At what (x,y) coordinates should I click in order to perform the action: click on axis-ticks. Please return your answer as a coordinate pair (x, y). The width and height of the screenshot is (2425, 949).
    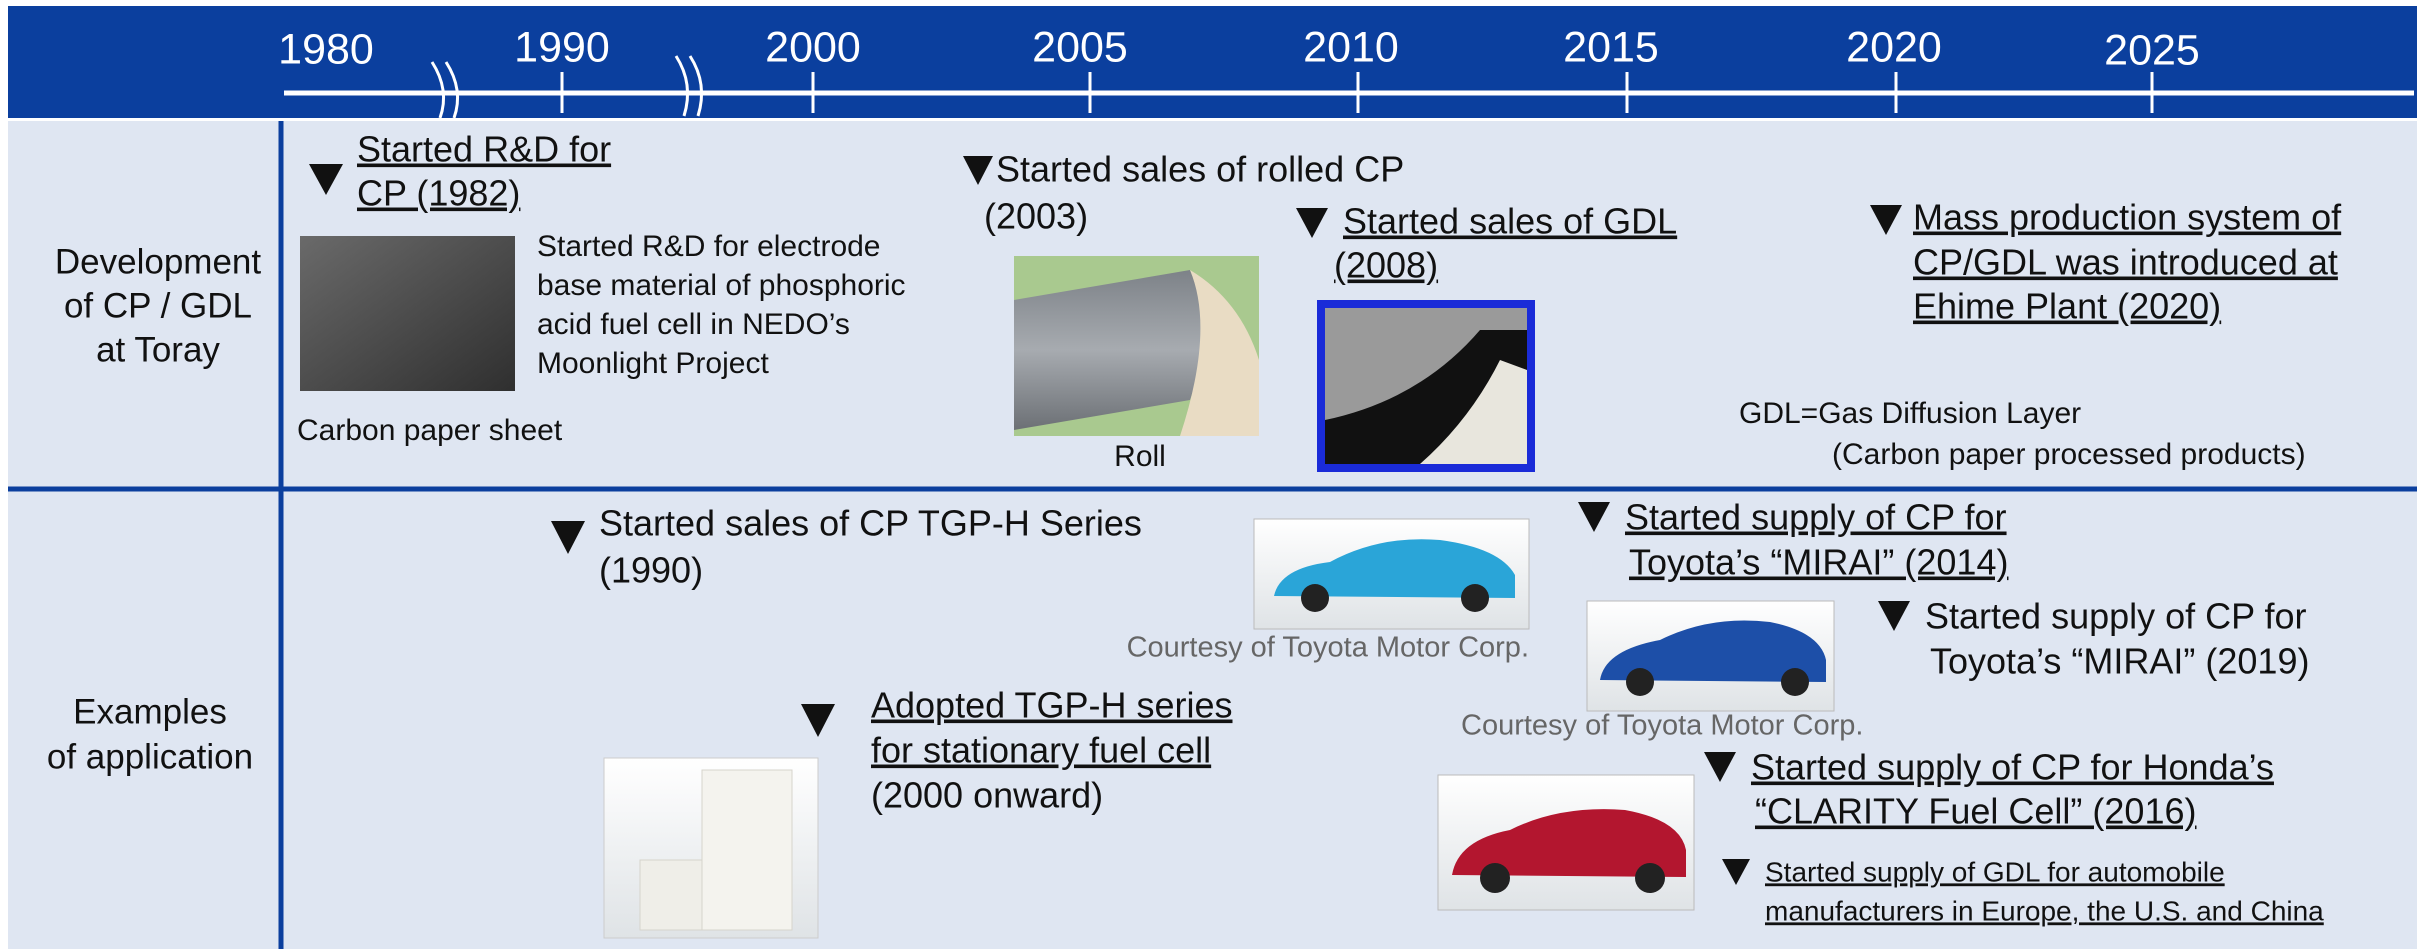
    Looking at the image, I should click on (1357, 92).